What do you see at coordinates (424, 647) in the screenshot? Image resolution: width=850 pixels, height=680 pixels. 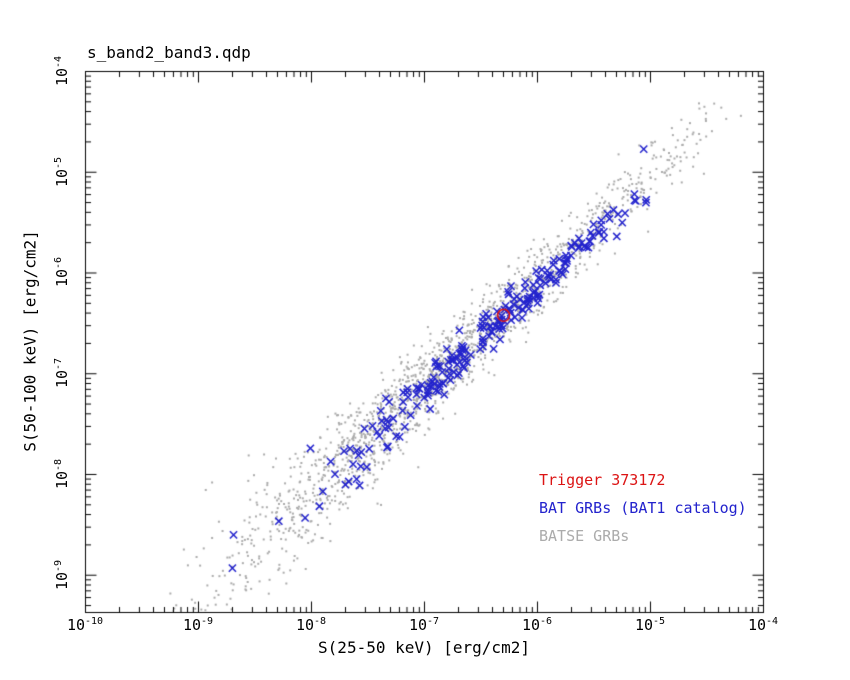 I see `x-axis-title: S(25-50 keV) [erg/cm2]` at bounding box center [424, 647].